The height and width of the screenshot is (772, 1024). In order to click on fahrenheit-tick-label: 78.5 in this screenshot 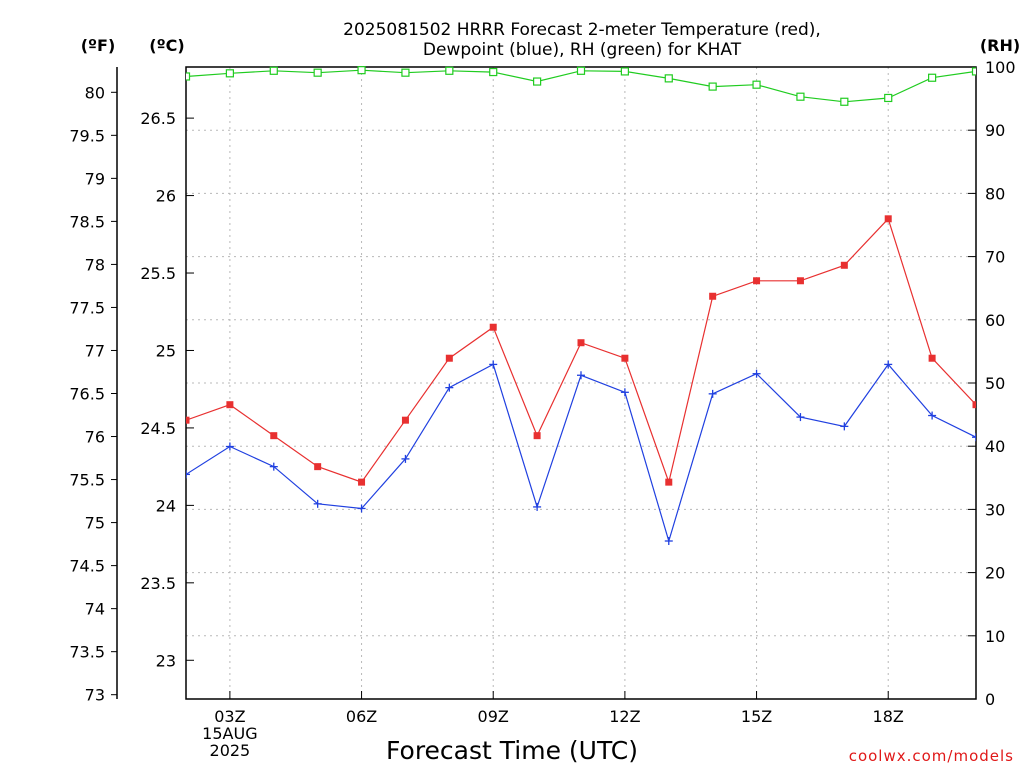, I will do `click(87, 221)`.